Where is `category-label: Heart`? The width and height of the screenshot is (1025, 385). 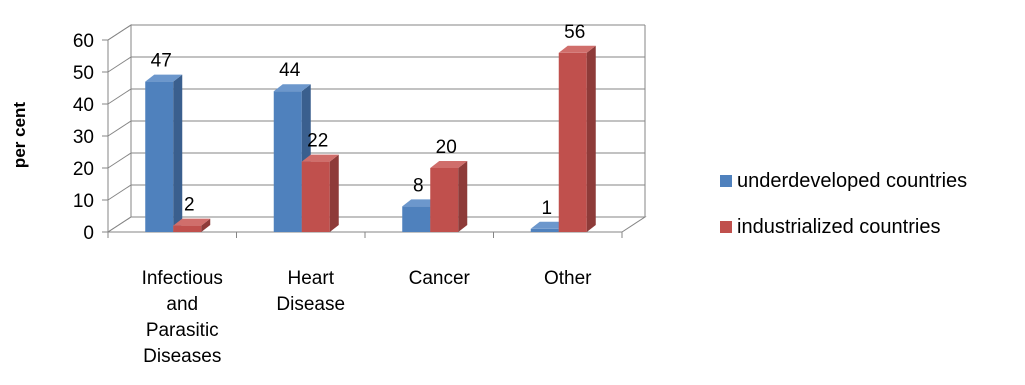
category-label: Heart is located at coordinates (311, 278).